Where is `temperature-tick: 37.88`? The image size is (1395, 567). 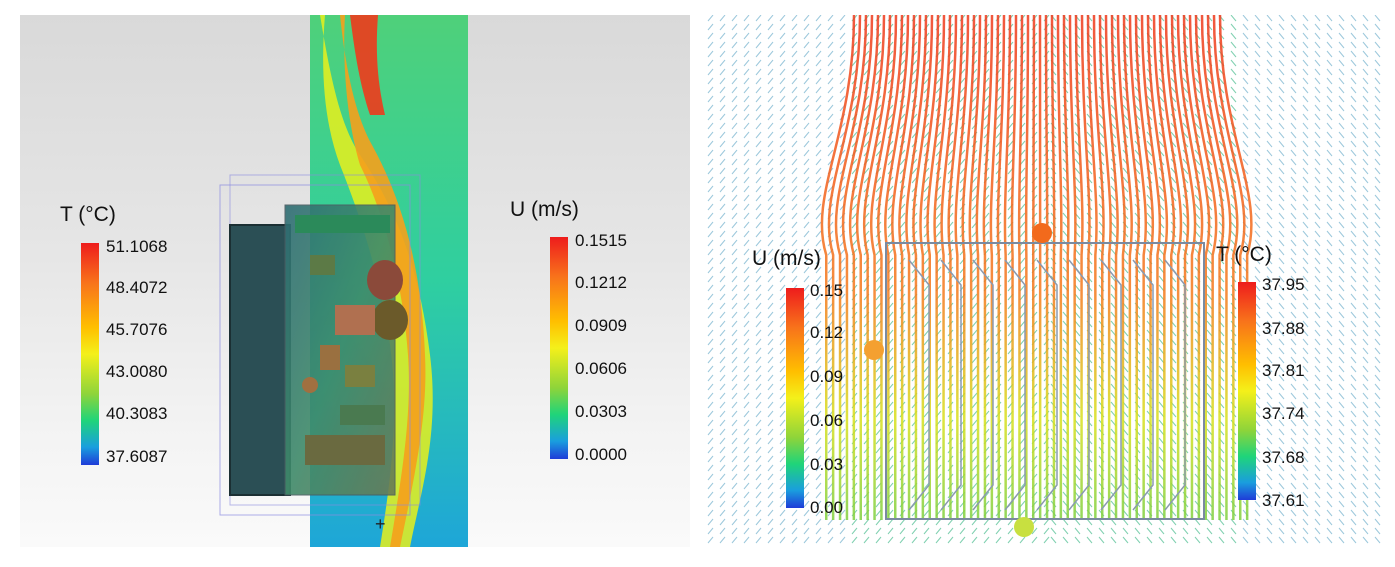 temperature-tick: 37.88 is located at coordinates (1283, 328).